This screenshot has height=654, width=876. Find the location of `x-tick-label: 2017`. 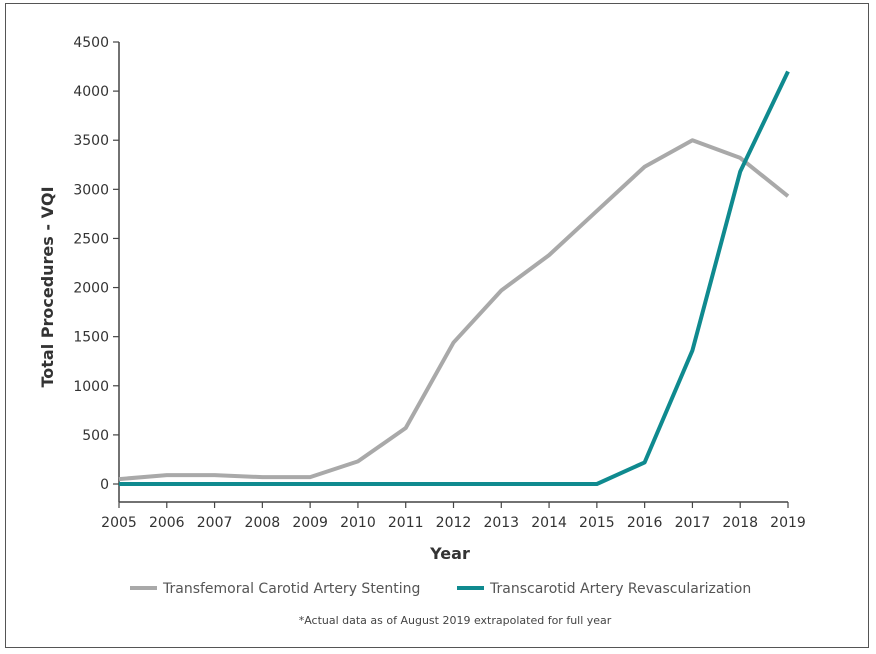

x-tick-label: 2017 is located at coordinates (693, 523).